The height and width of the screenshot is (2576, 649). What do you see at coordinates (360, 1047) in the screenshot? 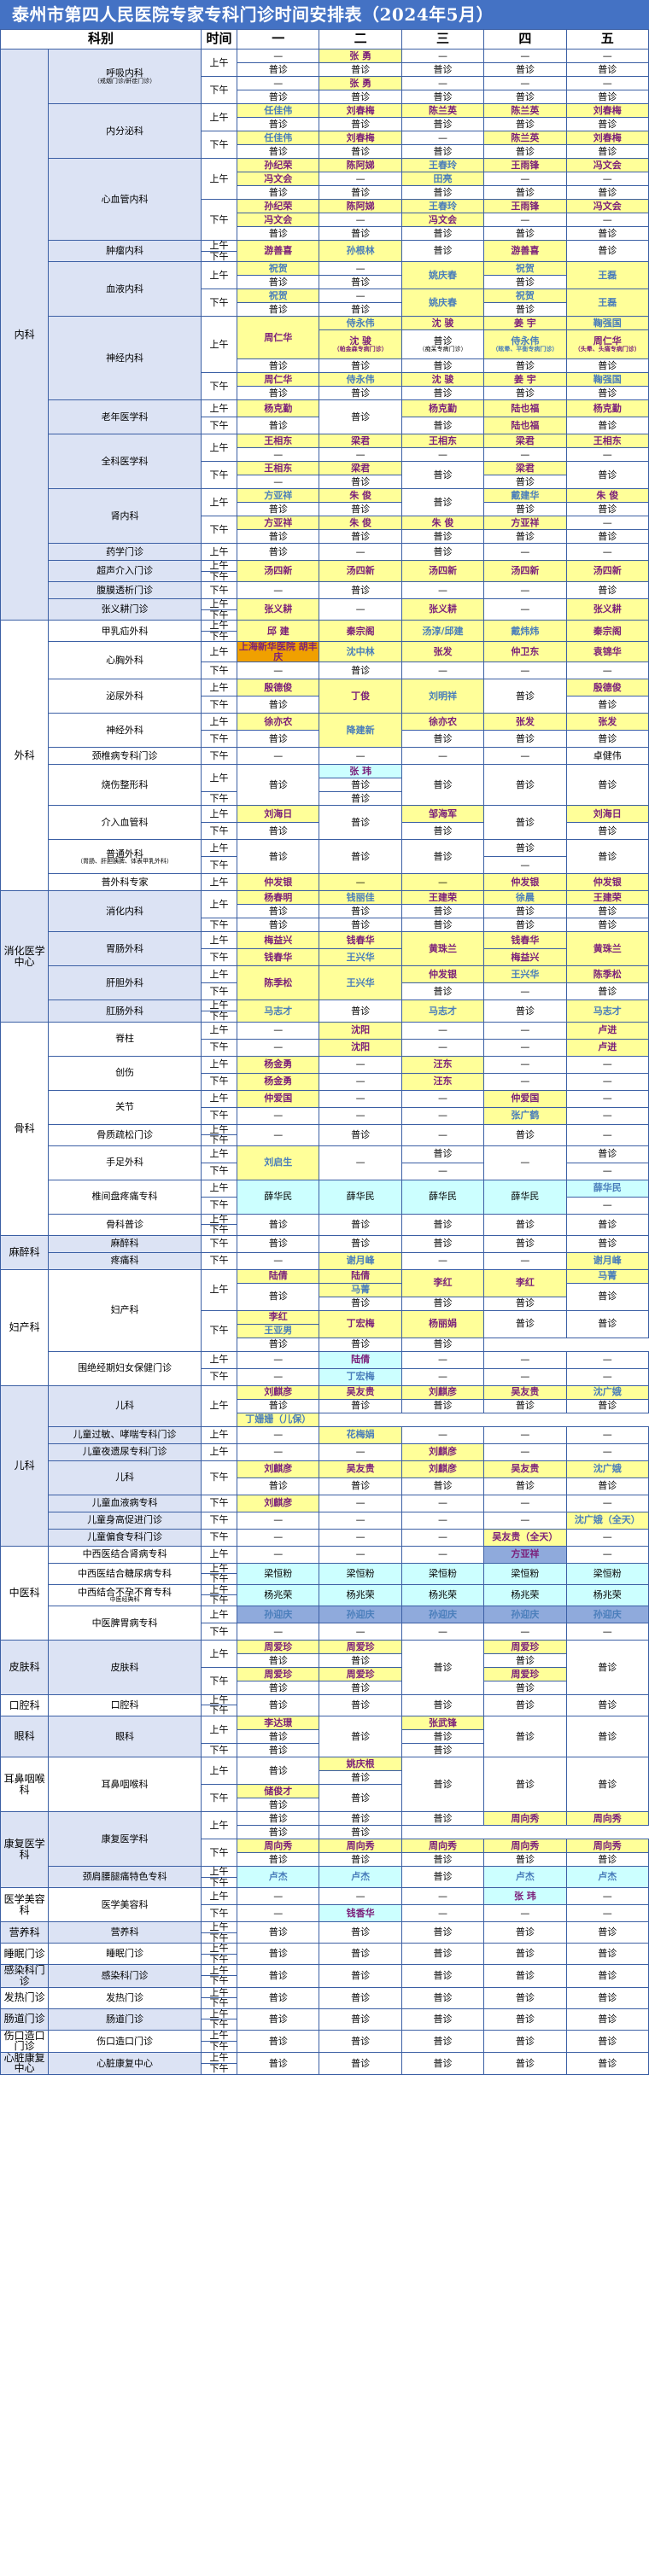
I see `schedule-cell: 沈阳` at bounding box center [360, 1047].